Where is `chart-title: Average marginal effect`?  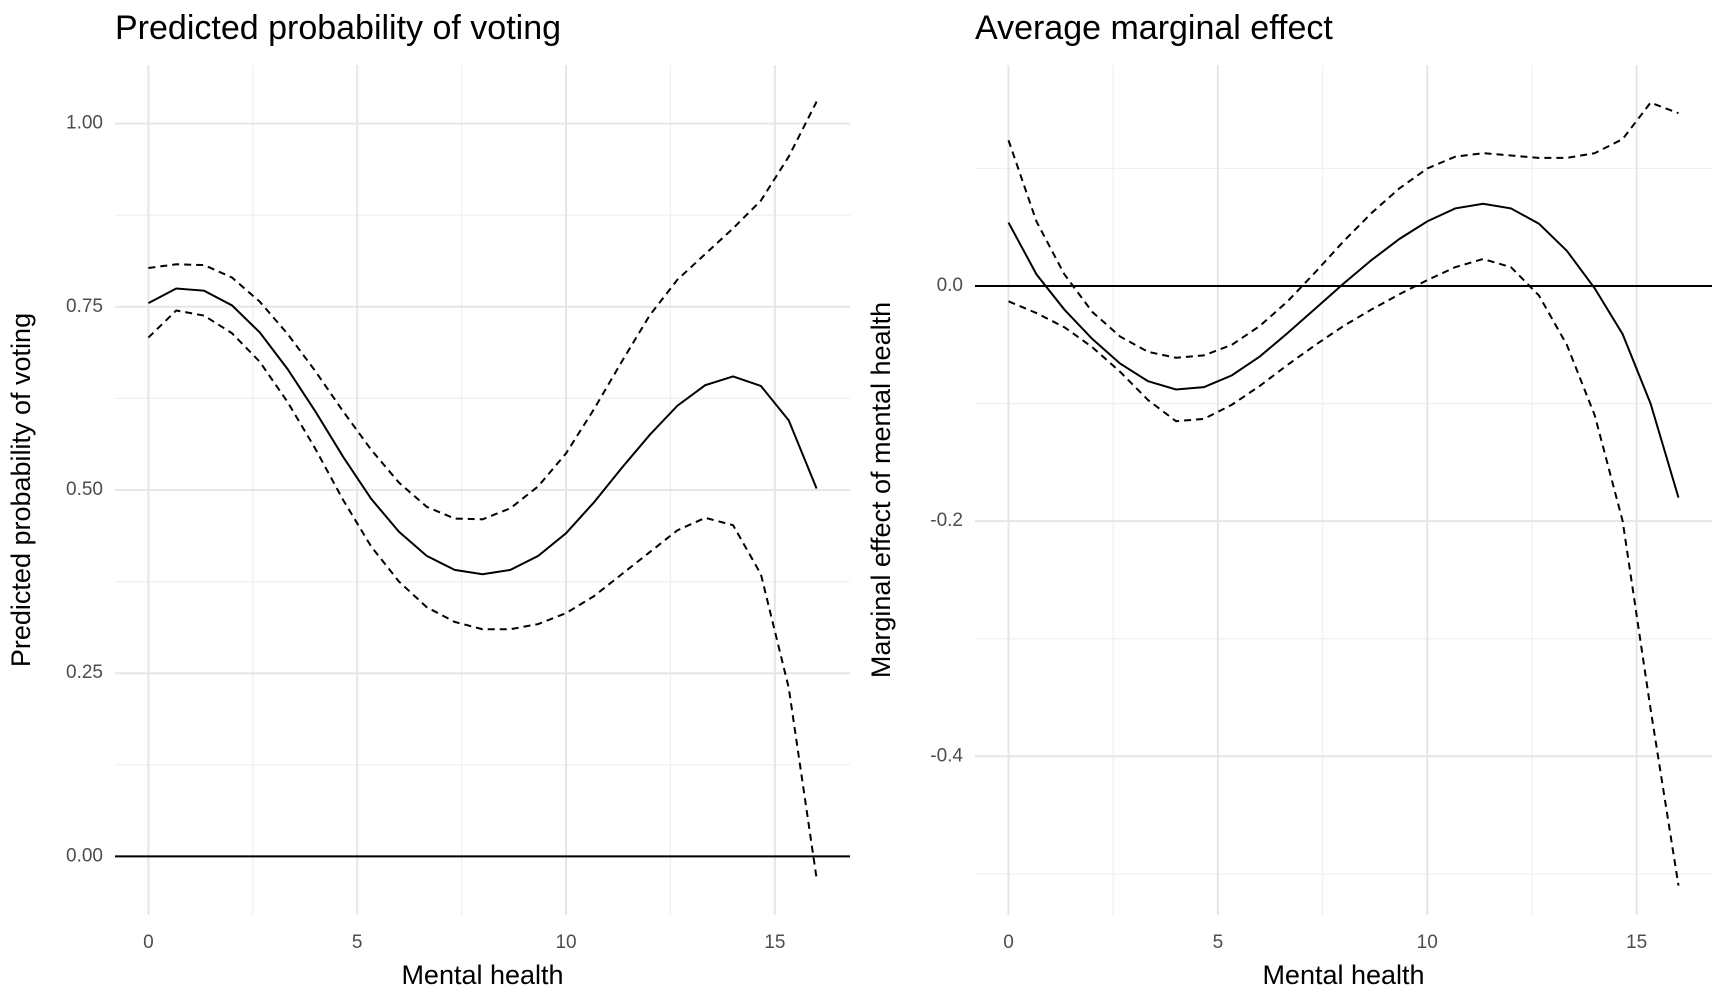
chart-title: Average marginal effect is located at coordinates (1154, 28).